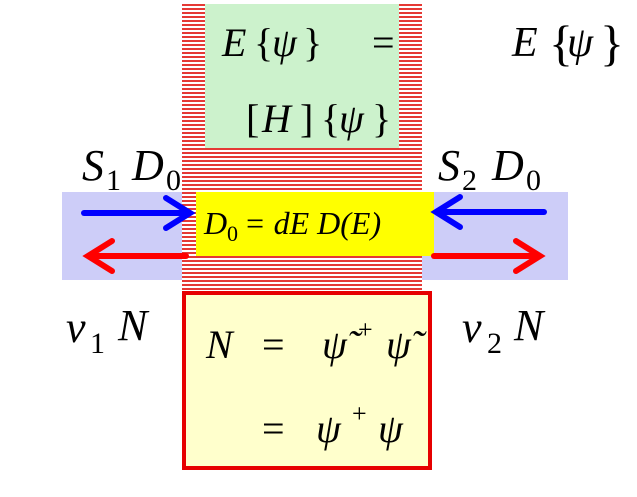 This screenshot has width=637, height=497. What do you see at coordinates (533, 180) in the screenshot?
I see `D0-subscript-right: 0` at bounding box center [533, 180].